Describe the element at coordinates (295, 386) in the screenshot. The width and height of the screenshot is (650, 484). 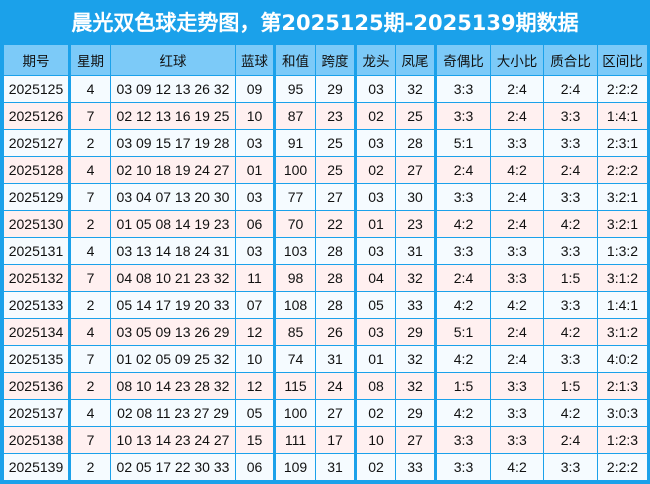
I see `cell-sum: 115` at that location.